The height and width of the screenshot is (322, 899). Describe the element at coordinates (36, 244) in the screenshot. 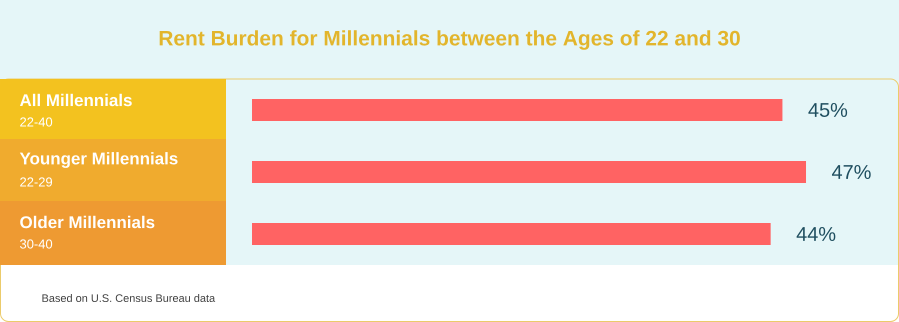

I see `text: 30-40` at that location.